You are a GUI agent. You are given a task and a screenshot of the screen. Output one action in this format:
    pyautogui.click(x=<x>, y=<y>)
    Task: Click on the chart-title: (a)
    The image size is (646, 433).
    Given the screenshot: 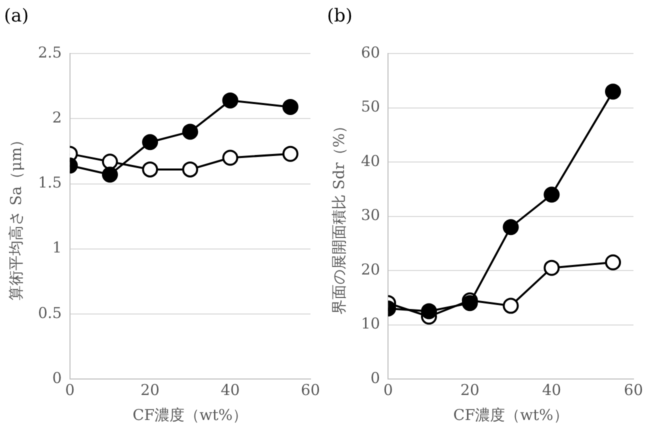 What is the action you would take?
    pyautogui.click(x=16, y=15)
    